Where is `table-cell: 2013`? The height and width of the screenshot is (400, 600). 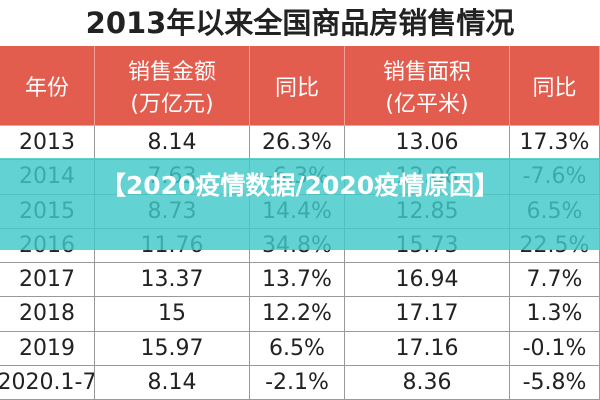 table-cell: 2013 is located at coordinates (47, 143).